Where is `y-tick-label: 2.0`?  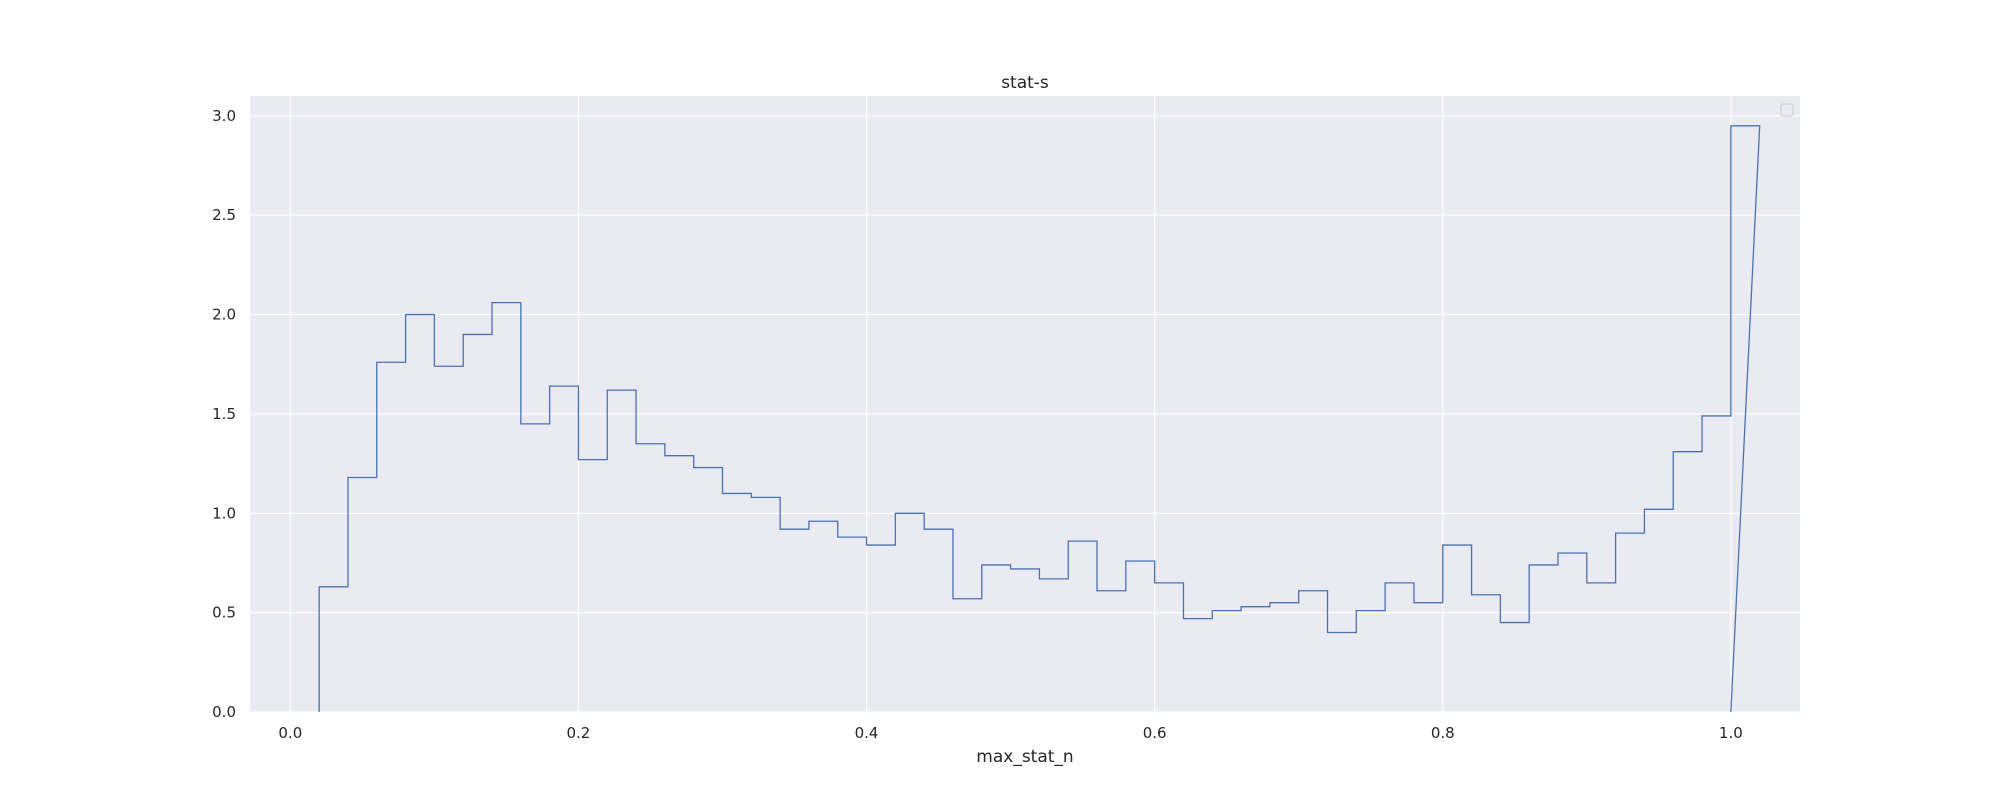 y-tick-label: 2.0 is located at coordinates (224, 315).